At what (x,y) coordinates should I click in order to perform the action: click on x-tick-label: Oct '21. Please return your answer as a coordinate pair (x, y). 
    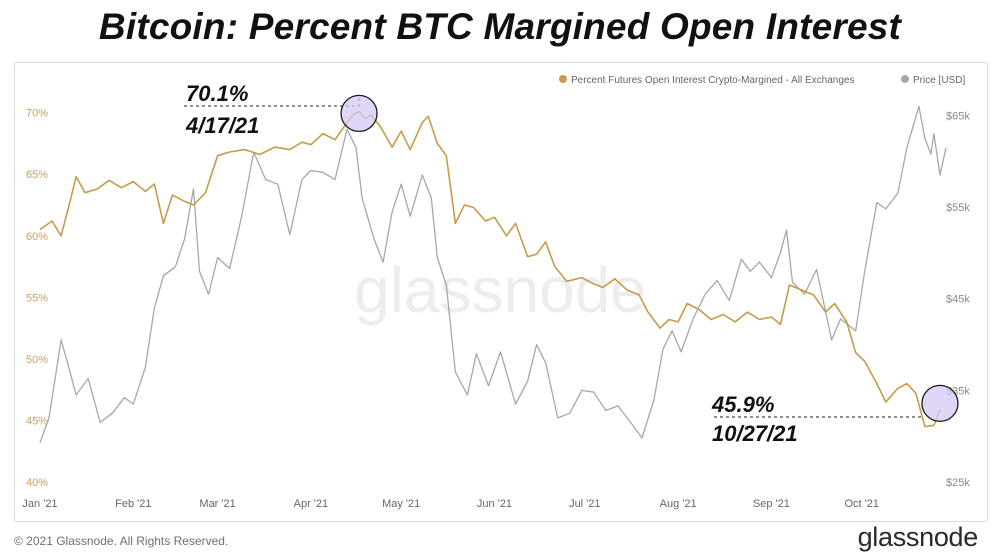
    Looking at the image, I should click on (861, 504).